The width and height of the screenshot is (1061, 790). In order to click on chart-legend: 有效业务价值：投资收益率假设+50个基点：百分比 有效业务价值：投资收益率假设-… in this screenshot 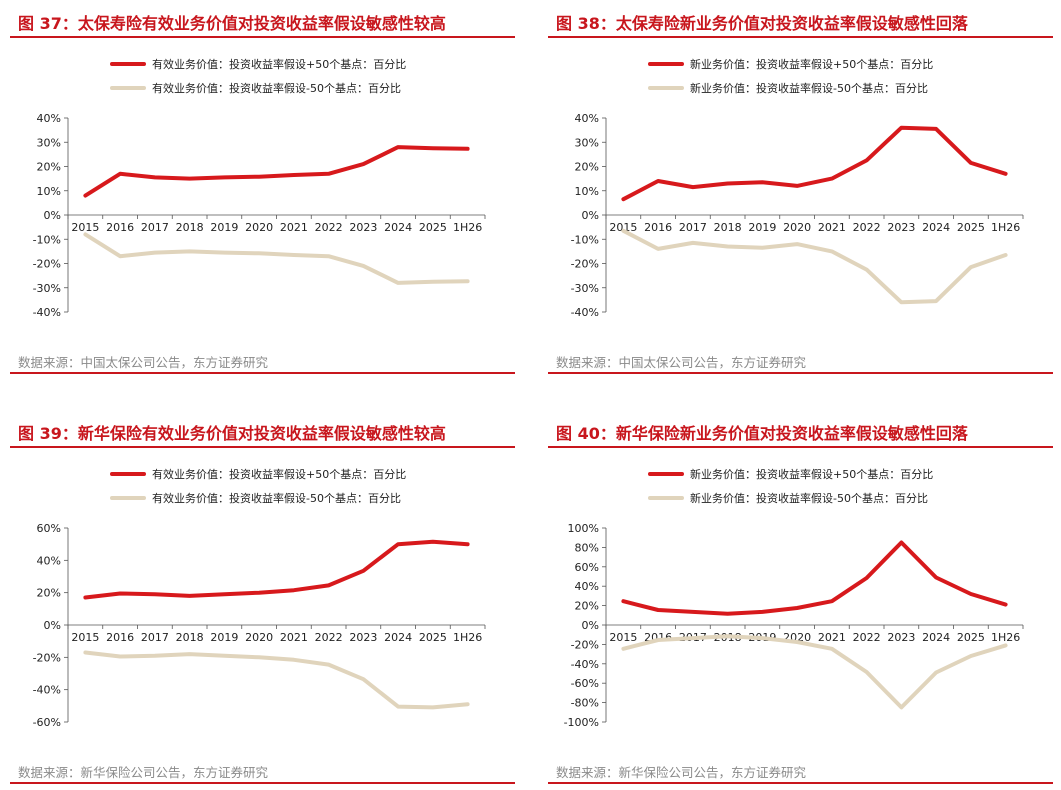, I will do `click(258, 486)`.